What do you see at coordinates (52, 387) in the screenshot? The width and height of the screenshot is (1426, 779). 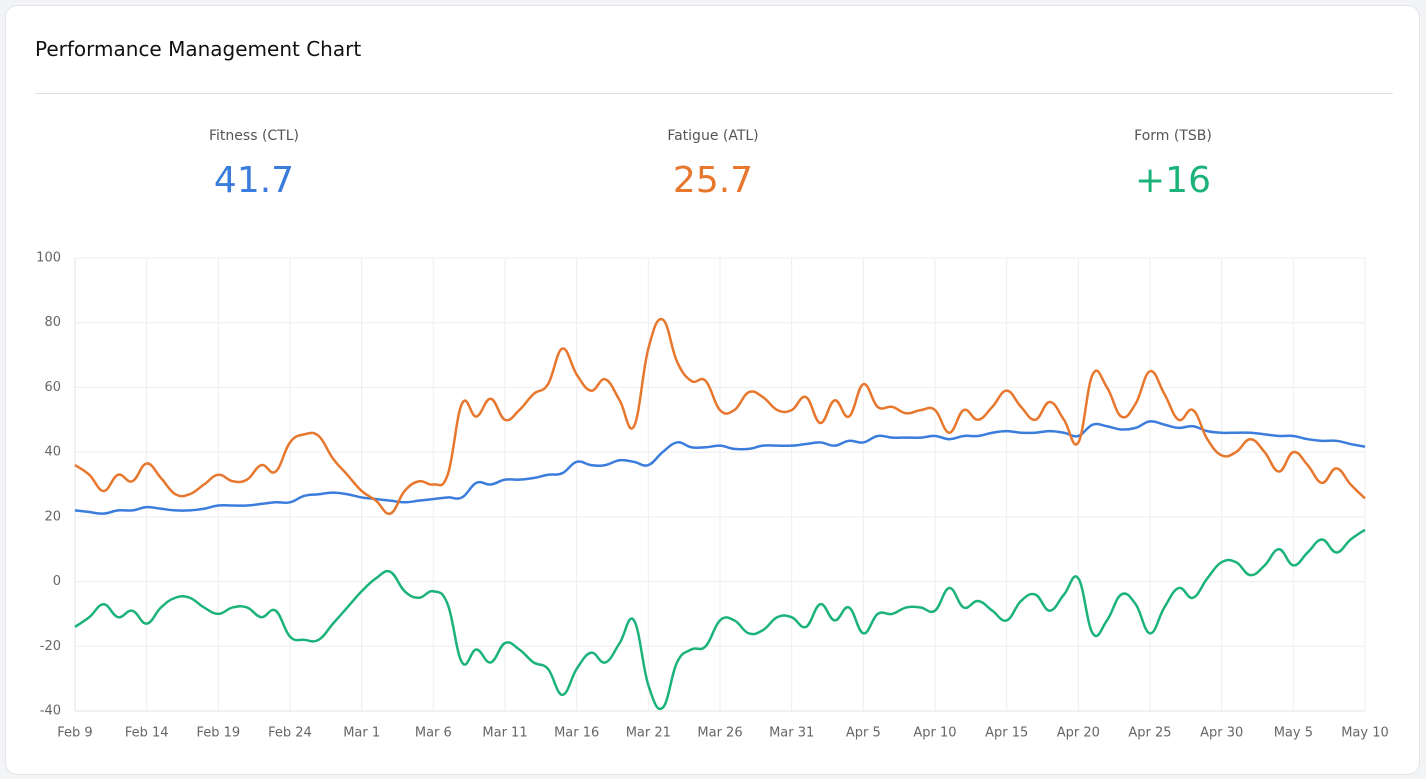 I see `y-tick-label: 60` at bounding box center [52, 387].